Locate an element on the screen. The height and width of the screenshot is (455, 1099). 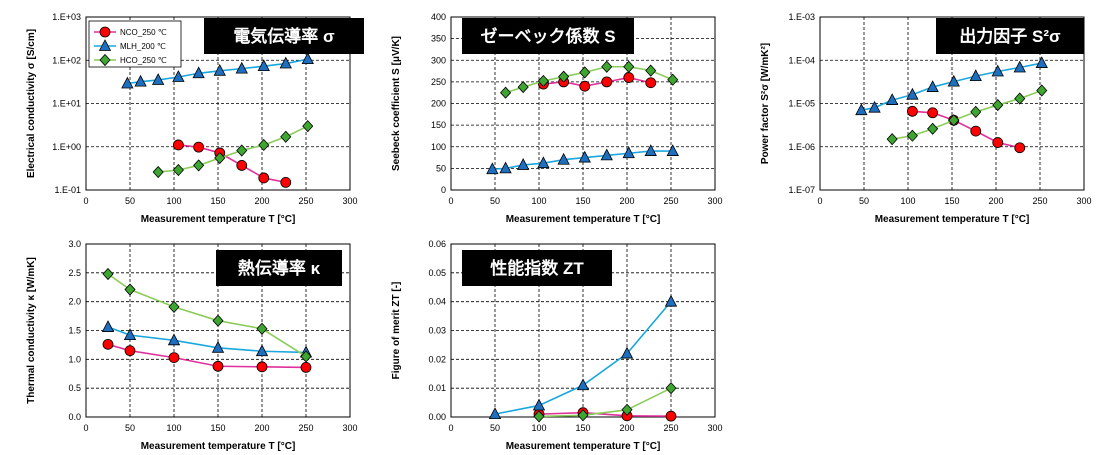
y-tick-label: 200 is located at coordinates (438, 104).